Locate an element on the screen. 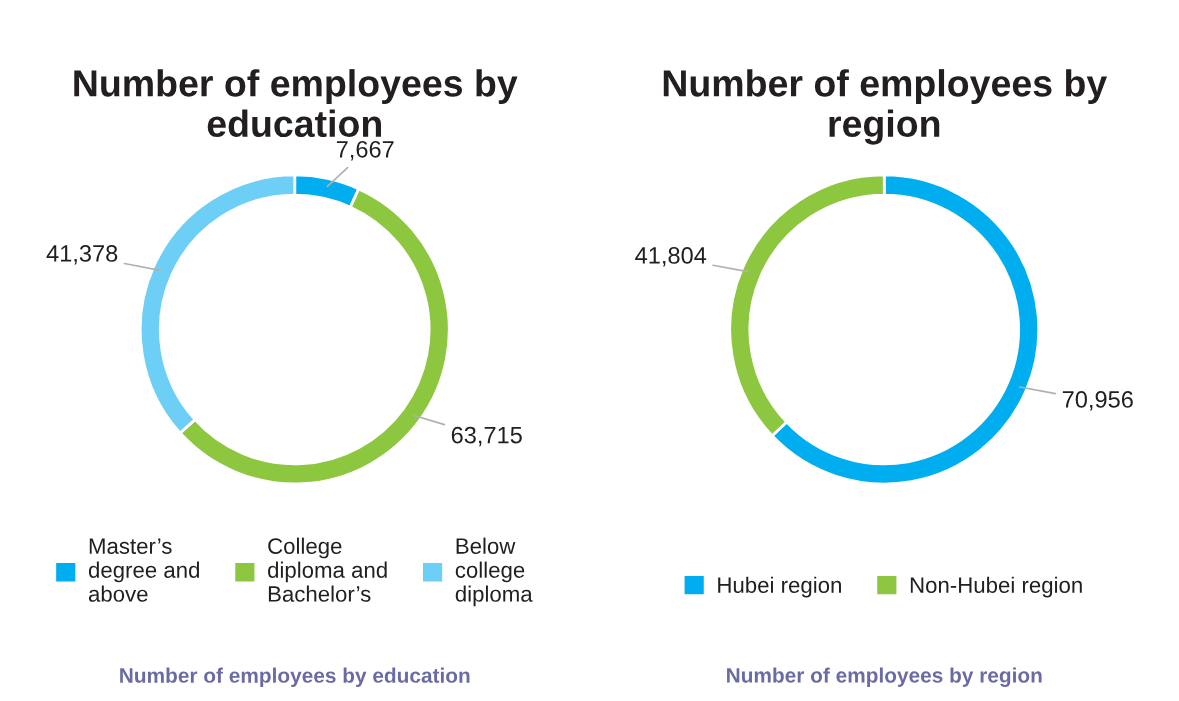 The image size is (1179, 701). text: Number of employees by education is located at coordinates (295, 677).